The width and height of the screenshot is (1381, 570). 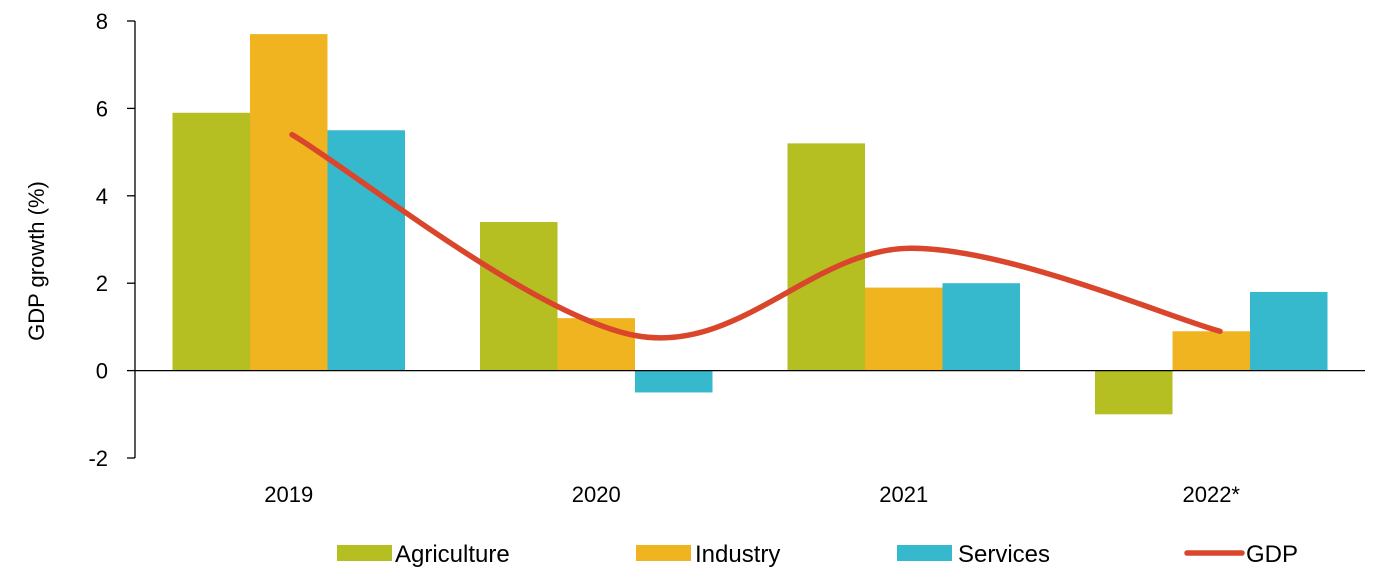 I want to click on bar-industry-2020, so click(x=596, y=344).